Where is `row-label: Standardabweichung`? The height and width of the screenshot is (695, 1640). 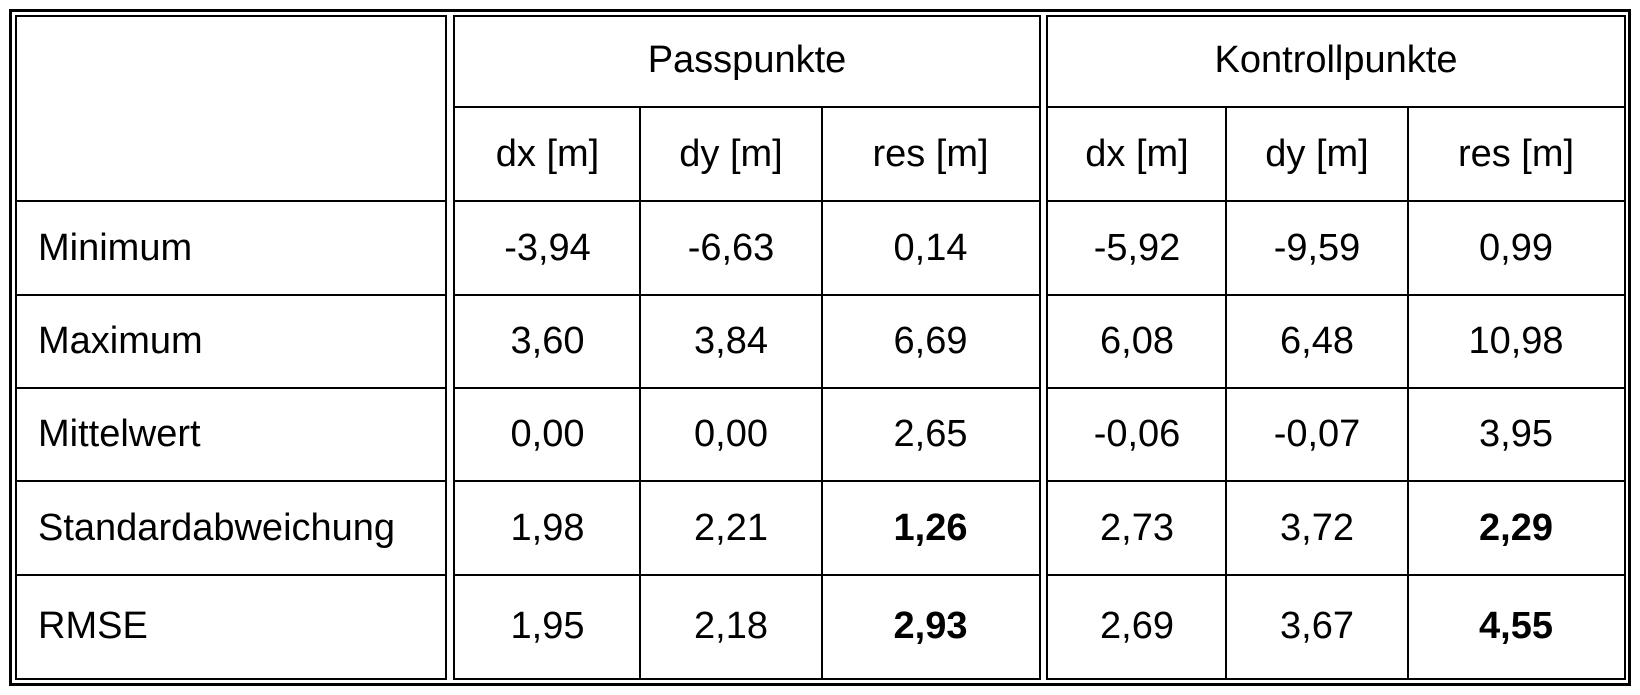
row-label: Standardabweichung is located at coordinates (217, 527).